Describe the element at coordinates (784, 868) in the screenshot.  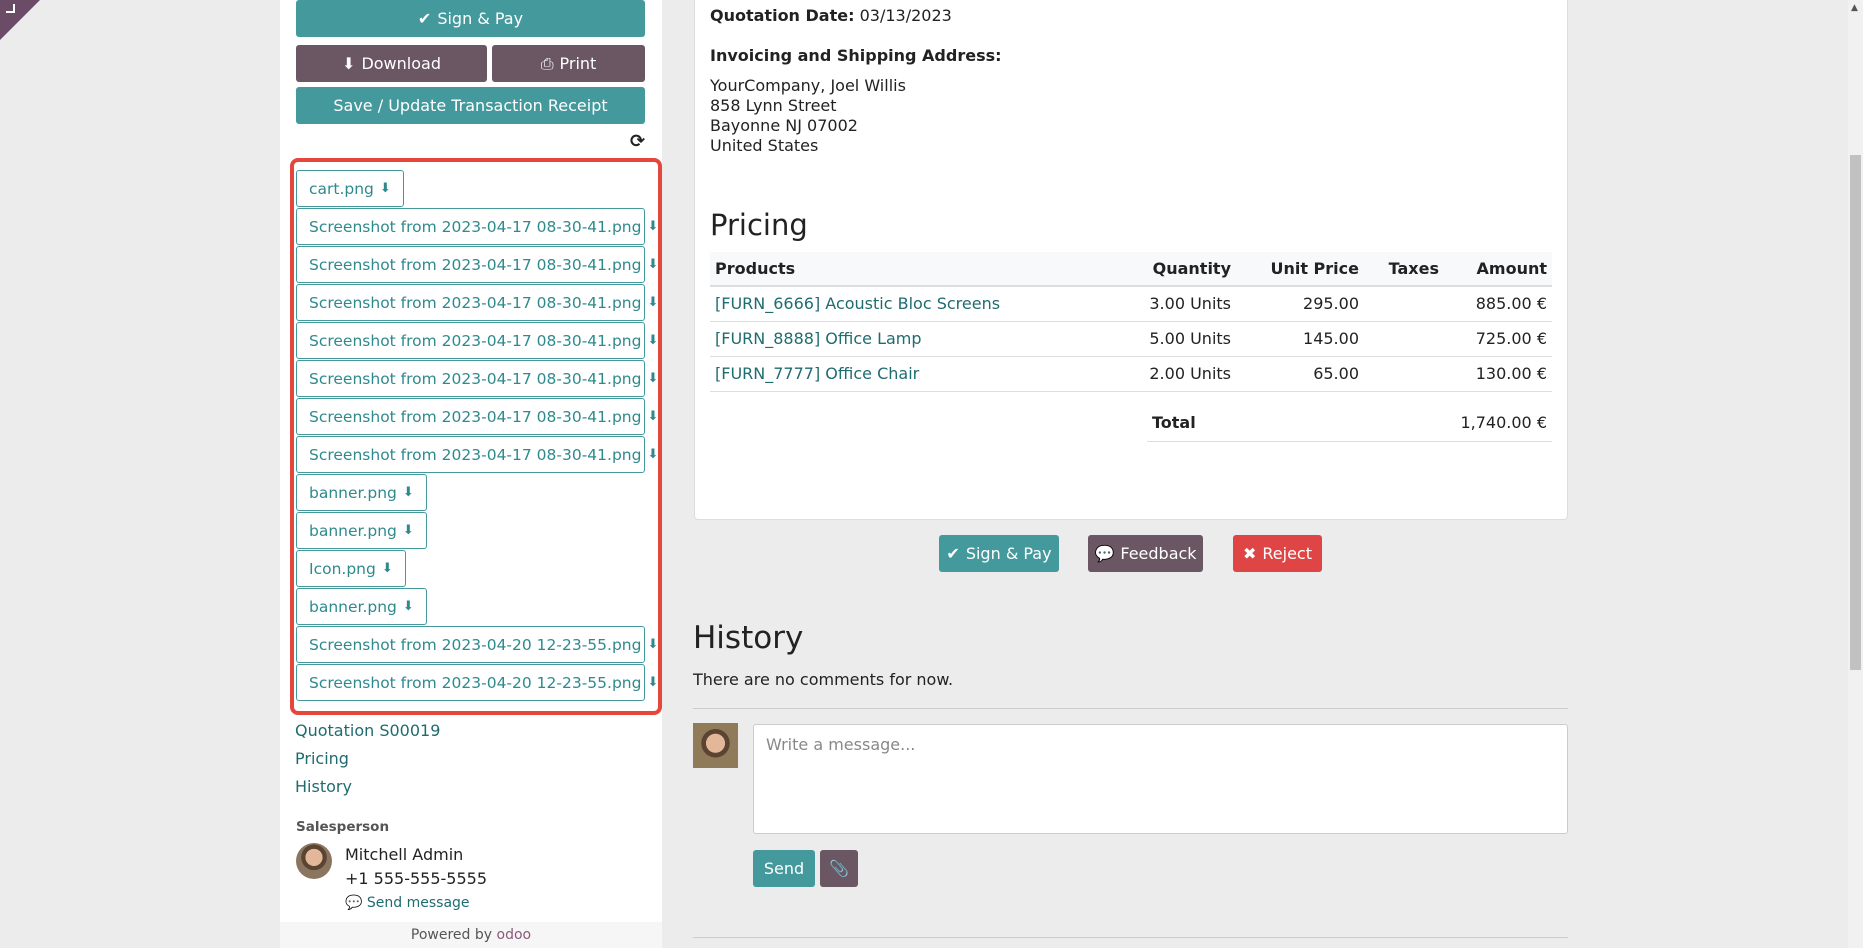
I see `send-button: Send` at that location.